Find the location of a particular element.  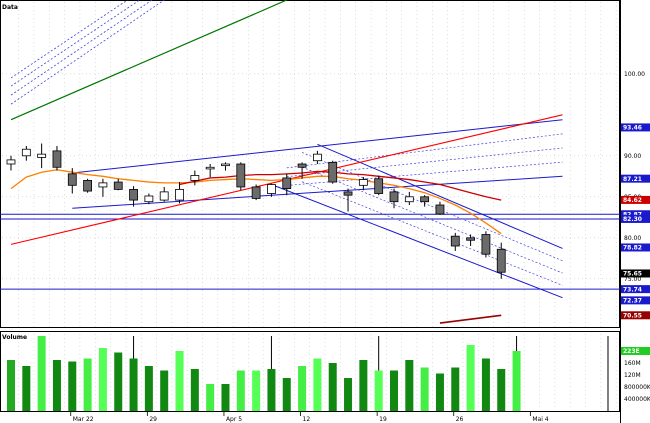

price-tag: 72.37 is located at coordinates (635, 300).